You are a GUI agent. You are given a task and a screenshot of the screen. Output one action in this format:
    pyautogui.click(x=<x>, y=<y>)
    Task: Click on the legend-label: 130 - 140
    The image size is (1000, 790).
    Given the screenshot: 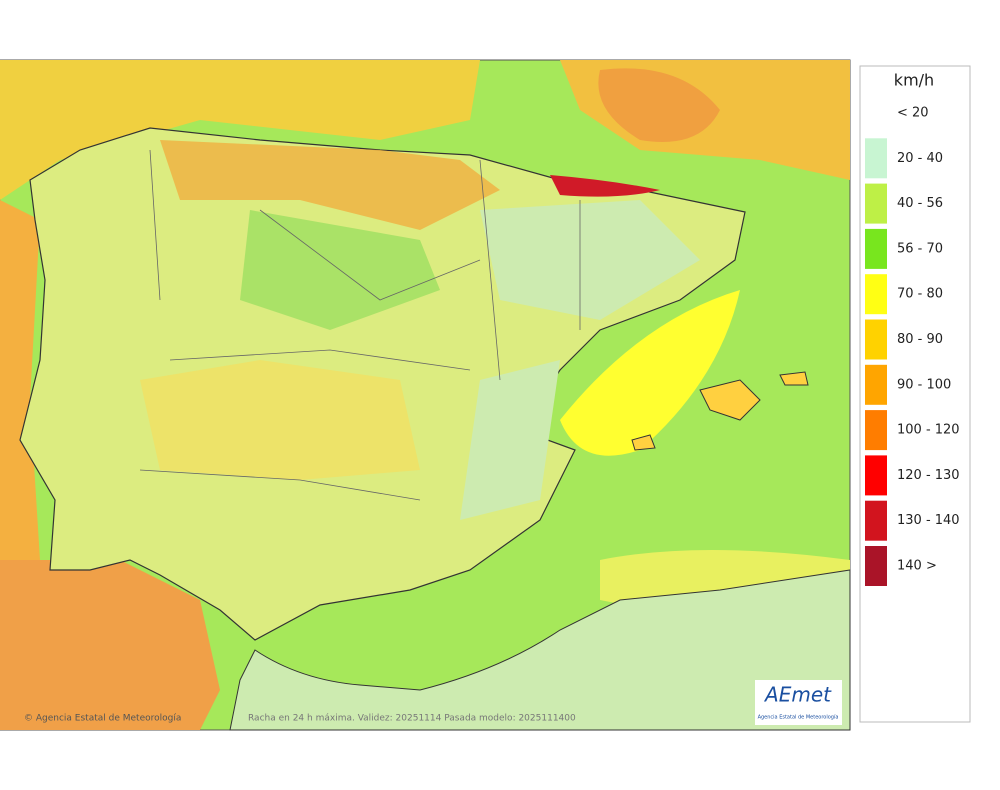 What is the action you would take?
    pyautogui.click(x=928, y=520)
    